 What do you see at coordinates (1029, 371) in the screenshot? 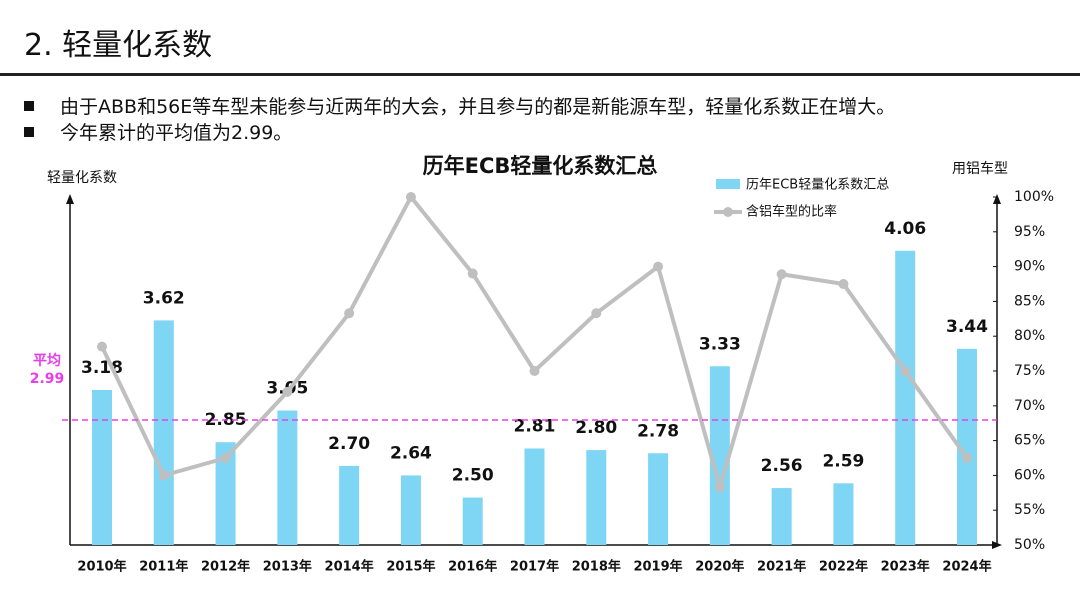
I see `y2-tick-label: 75%` at bounding box center [1029, 371].